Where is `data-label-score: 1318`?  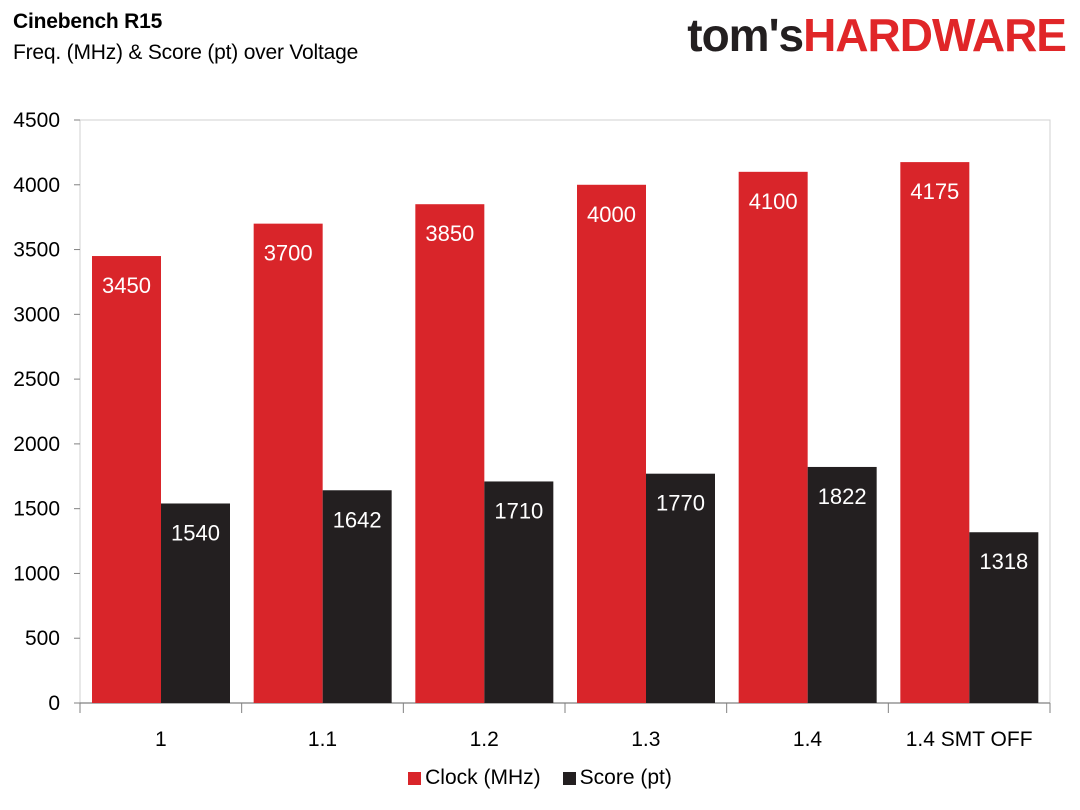
data-label-score: 1318 is located at coordinates (1003, 561).